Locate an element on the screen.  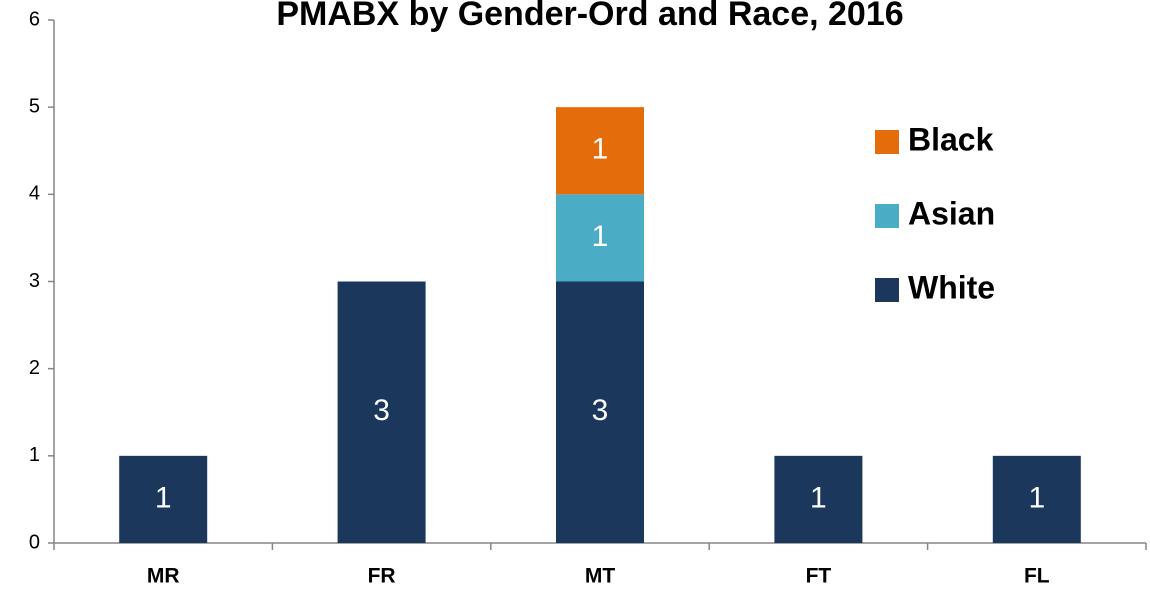
y-tick-label: 0 is located at coordinates (34, 542).